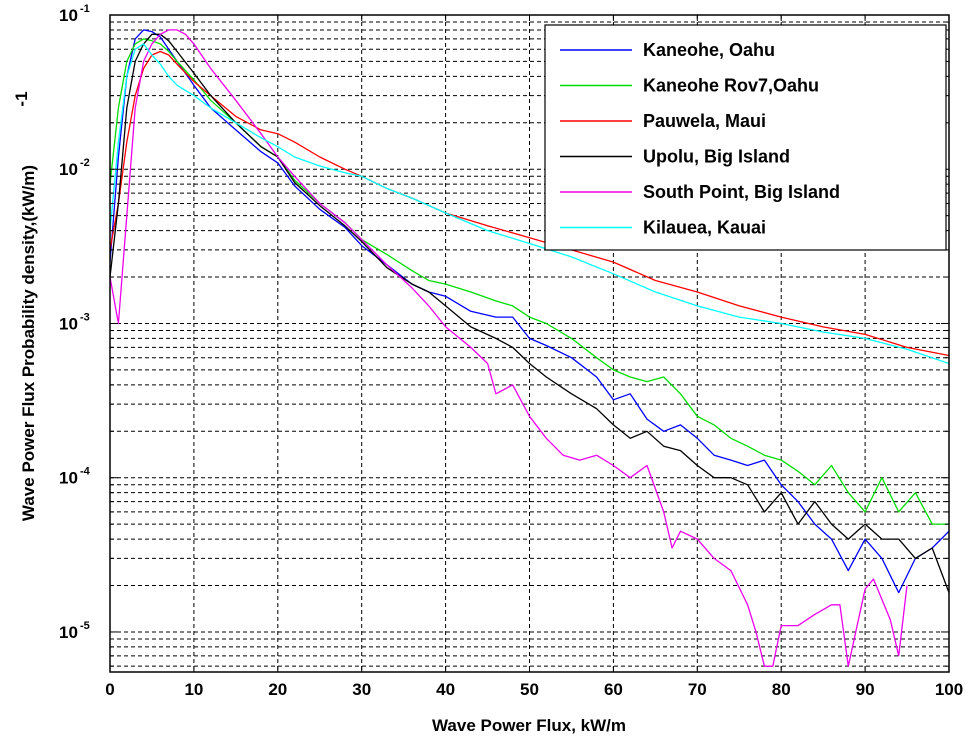 This screenshot has width=974, height=742. I want to click on x-tick-label: 50, so click(529, 689).